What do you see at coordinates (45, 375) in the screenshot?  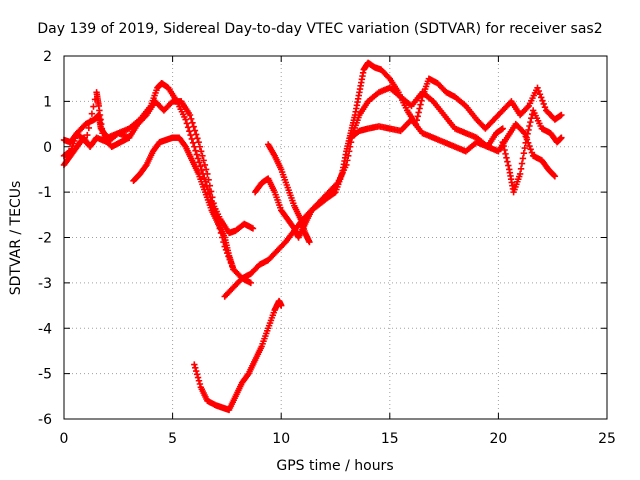 I see `y-tick-label: -5` at bounding box center [45, 375].